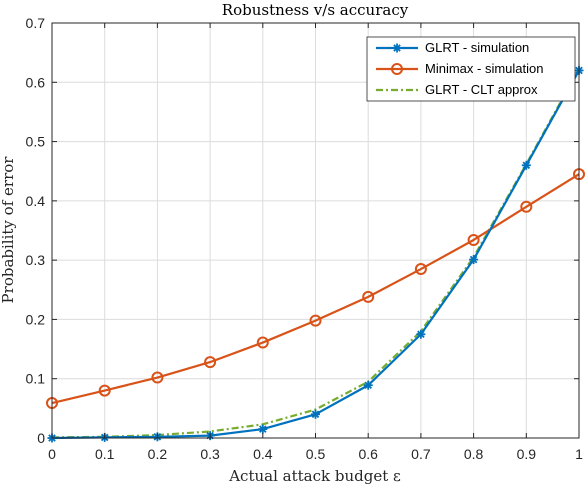 Image resolution: width=586 pixels, height=486 pixels. What do you see at coordinates (477, 47) in the screenshot?
I see `legend-label-glrt-simulation: GLRT - simulation` at bounding box center [477, 47].